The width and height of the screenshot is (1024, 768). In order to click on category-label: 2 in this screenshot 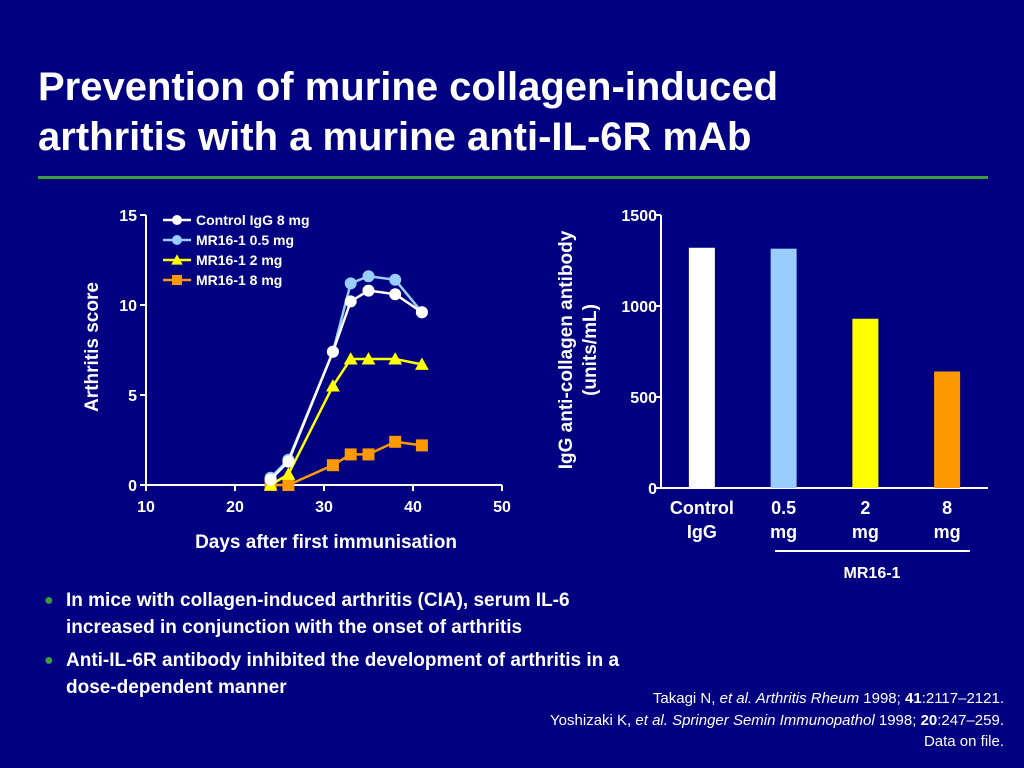, I will do `click(865, 508)`.